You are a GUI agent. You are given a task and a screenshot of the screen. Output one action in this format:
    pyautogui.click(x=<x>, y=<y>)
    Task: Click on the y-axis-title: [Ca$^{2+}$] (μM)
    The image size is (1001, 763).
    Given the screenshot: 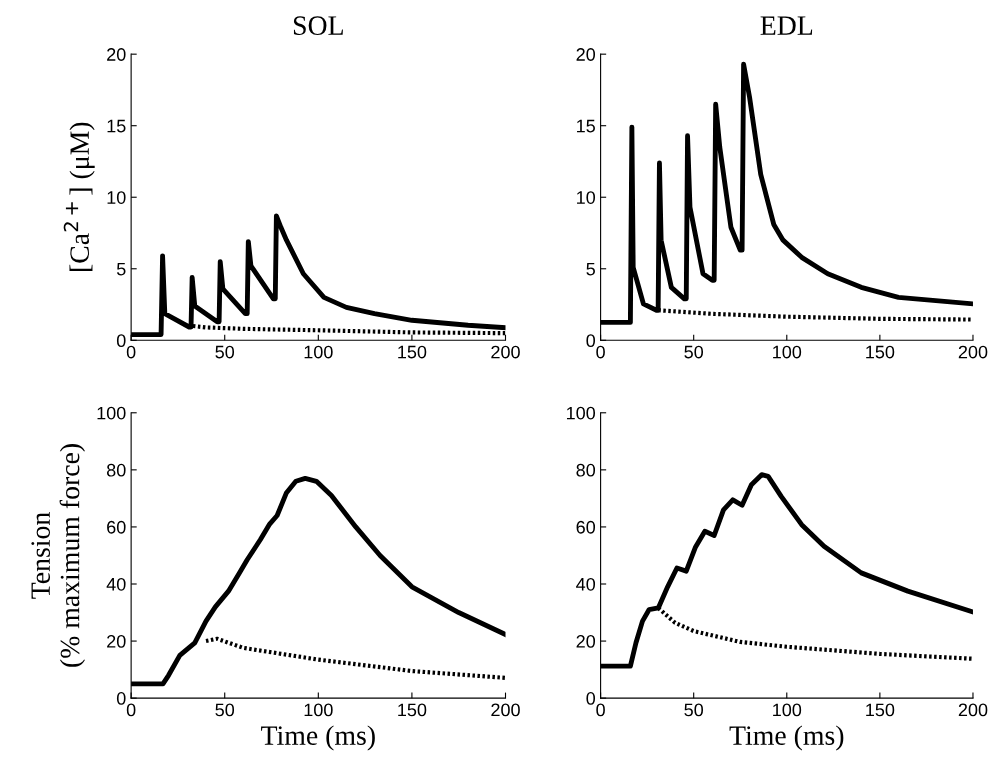 What is the action you would take?
    pyautogui.click(x=79, y=197)
    